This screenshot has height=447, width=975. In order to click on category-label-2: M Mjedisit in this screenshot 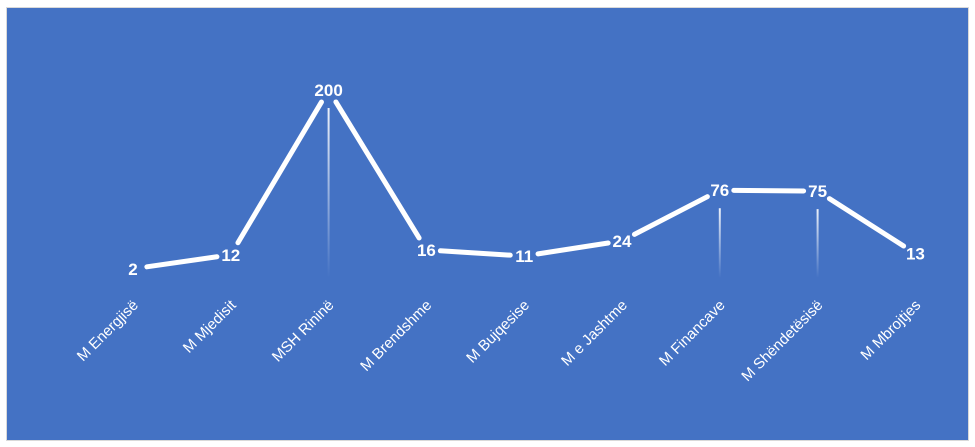, I will do `click(210, 326)`.